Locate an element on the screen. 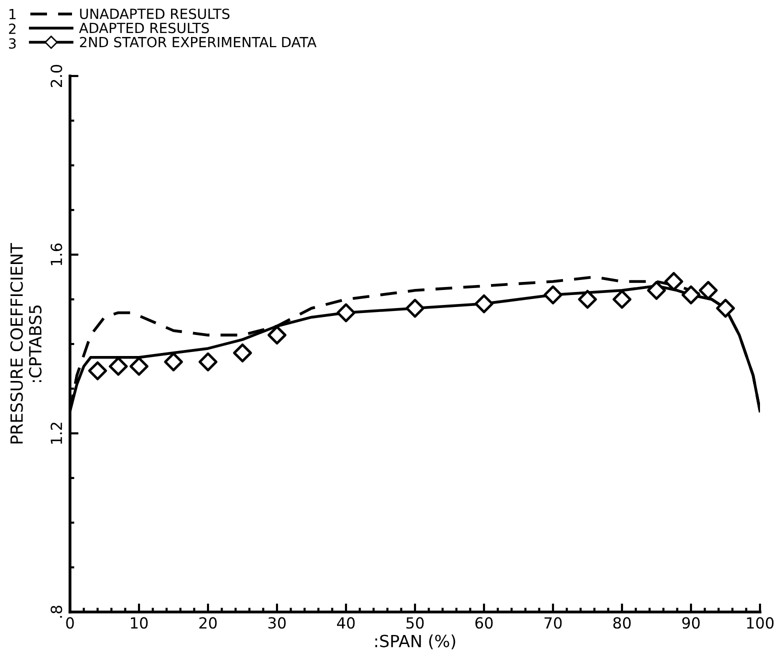 The height and width of the screenshot is (659, 776). x-tick-label: 40 is located at coordinates (346, 623).